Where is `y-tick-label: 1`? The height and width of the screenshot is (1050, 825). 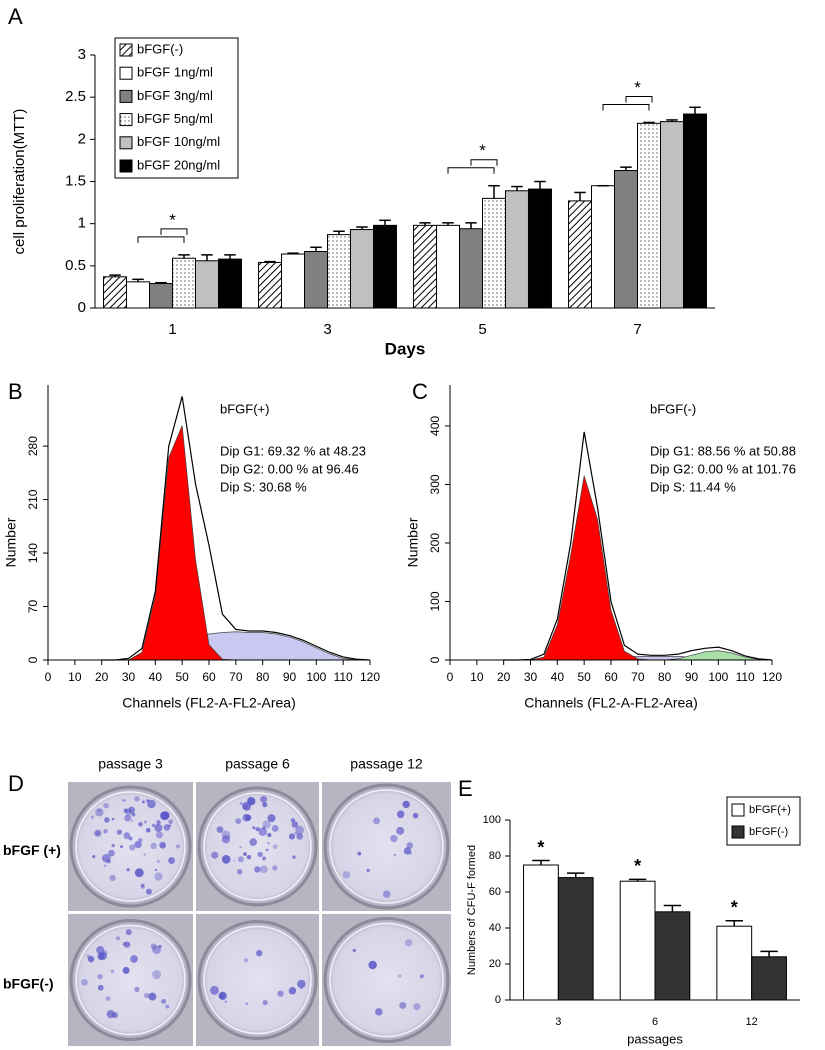
y-tick-label: 1 is located at coordinates (82, 223).